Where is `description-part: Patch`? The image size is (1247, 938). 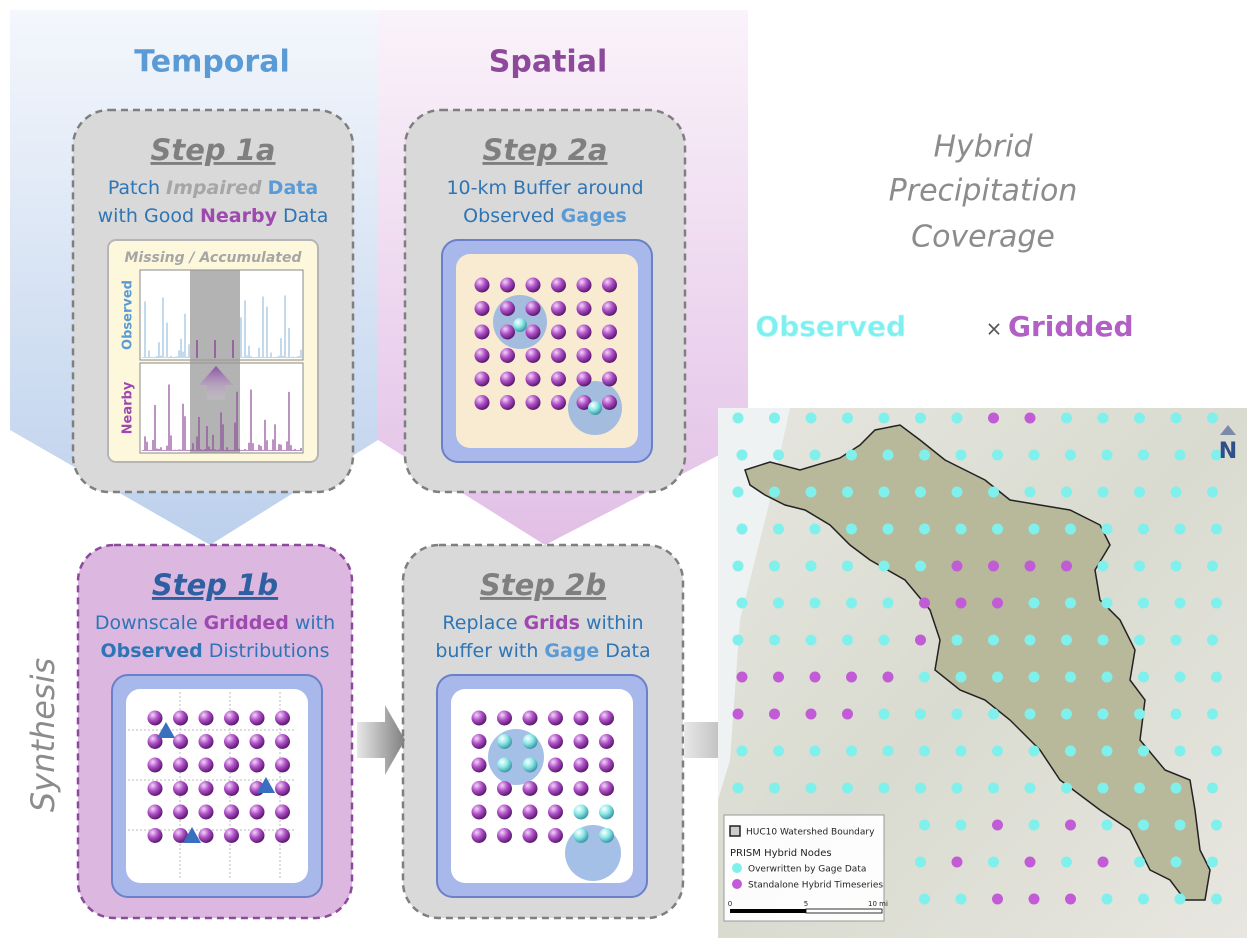 description-part: Patch is located at coordinates (134, 188).